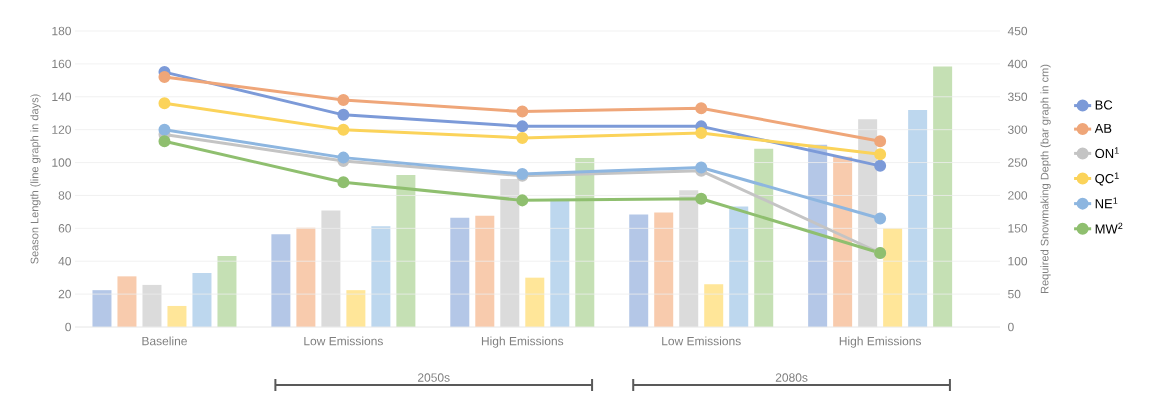  What do you see at coordinates (1017, 64) in the screenshot?
I see `y2-tick-label: 400` at bounding box center [1017, 64].